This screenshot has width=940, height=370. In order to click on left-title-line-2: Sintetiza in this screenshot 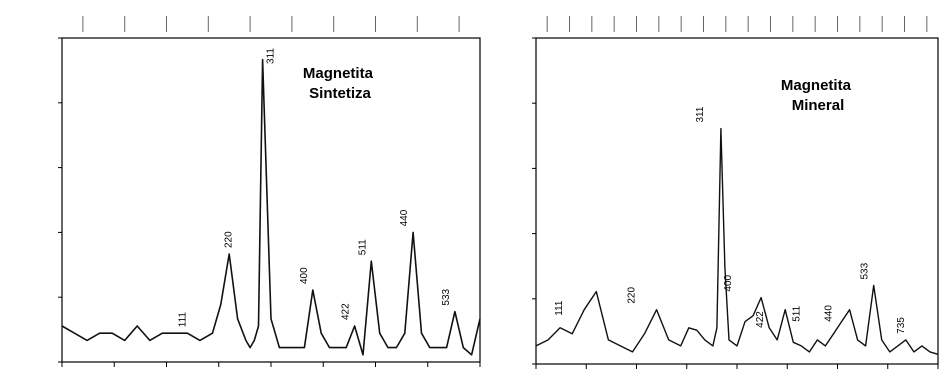, I will do `click(340, 93)`.